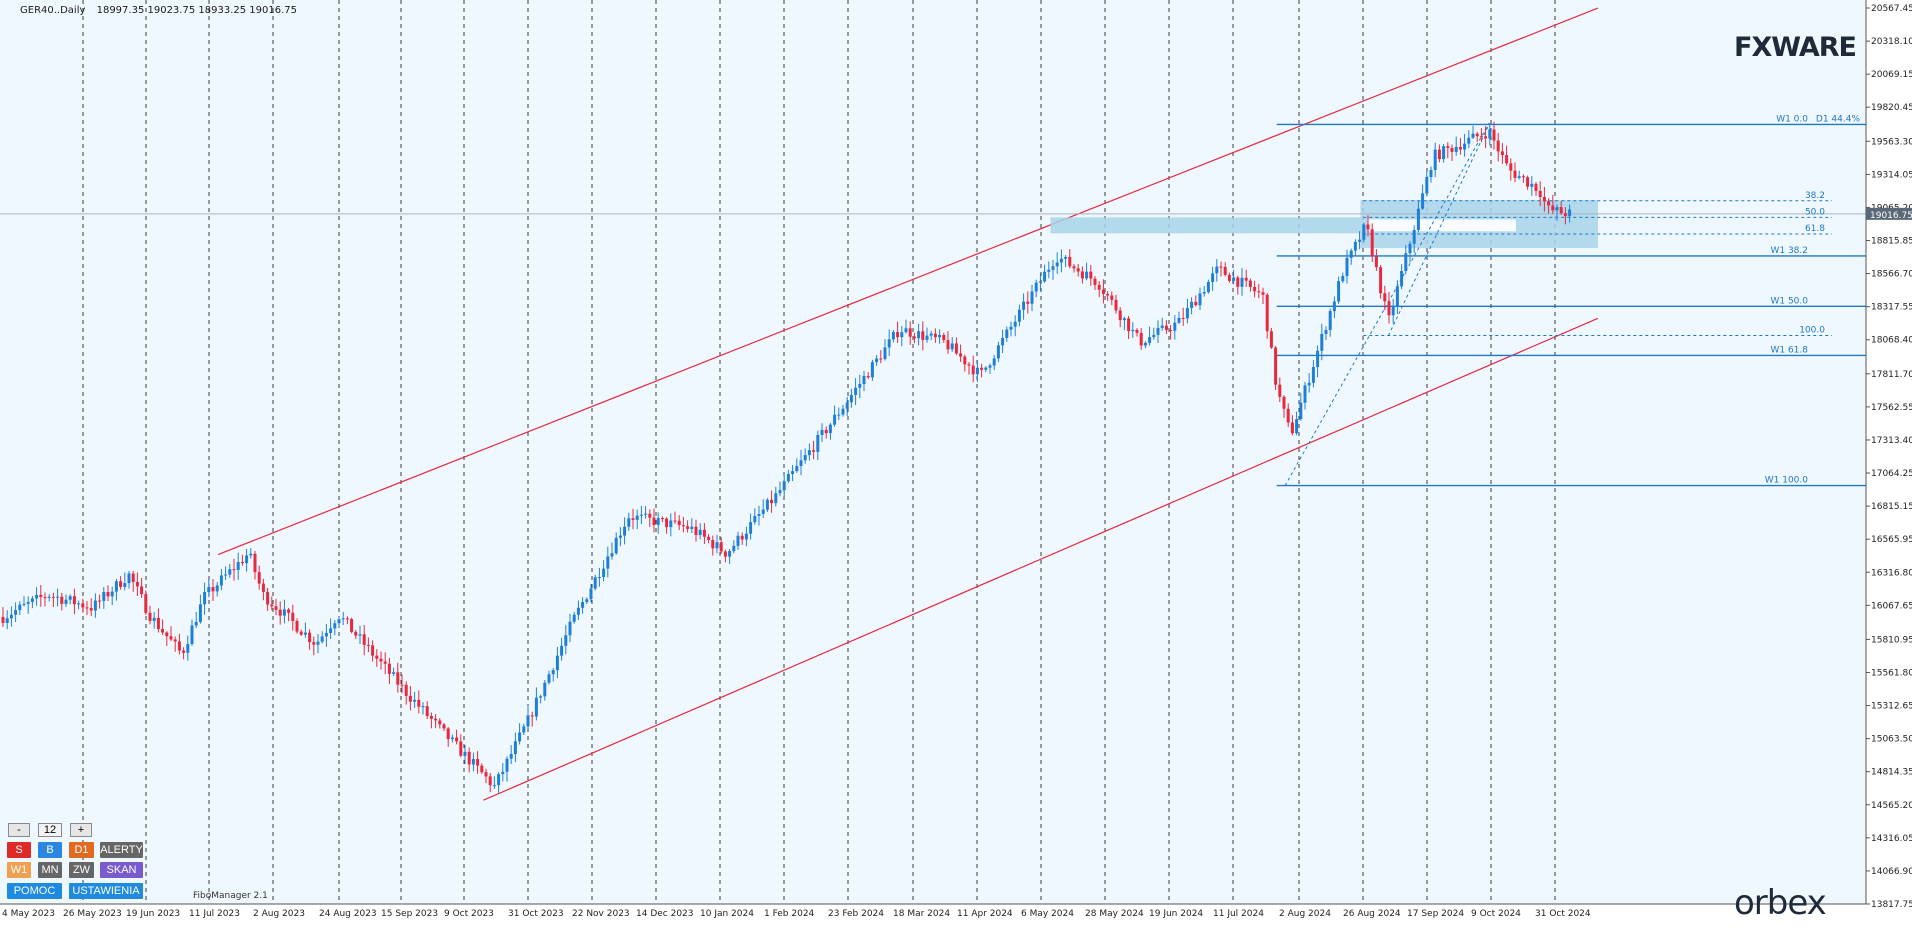  Describe the element at coordinates (106, 891) in the screenshot. I see `settings-button: USTAWIENIA` at that location.